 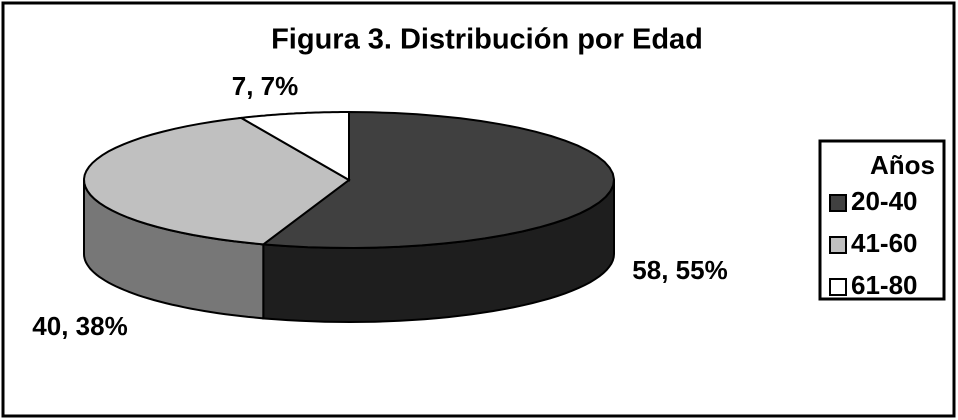 What do you see at coordinates (265, 86) in the screenshot?
I see `data-label: 7, 7%` at bounding box center [265, 86].